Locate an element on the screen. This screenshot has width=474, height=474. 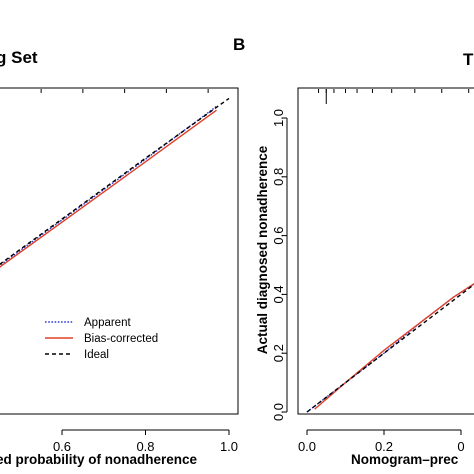
legend-label: Ideal is located at coordinates (96, 355).